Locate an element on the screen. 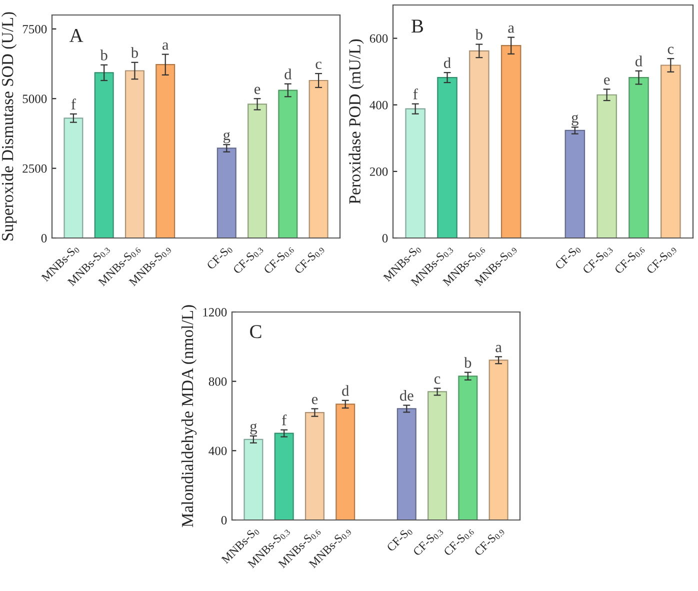 This screenshot has height=591, width=698. y-tick-label: 600 is located at coordinates (379, 38).